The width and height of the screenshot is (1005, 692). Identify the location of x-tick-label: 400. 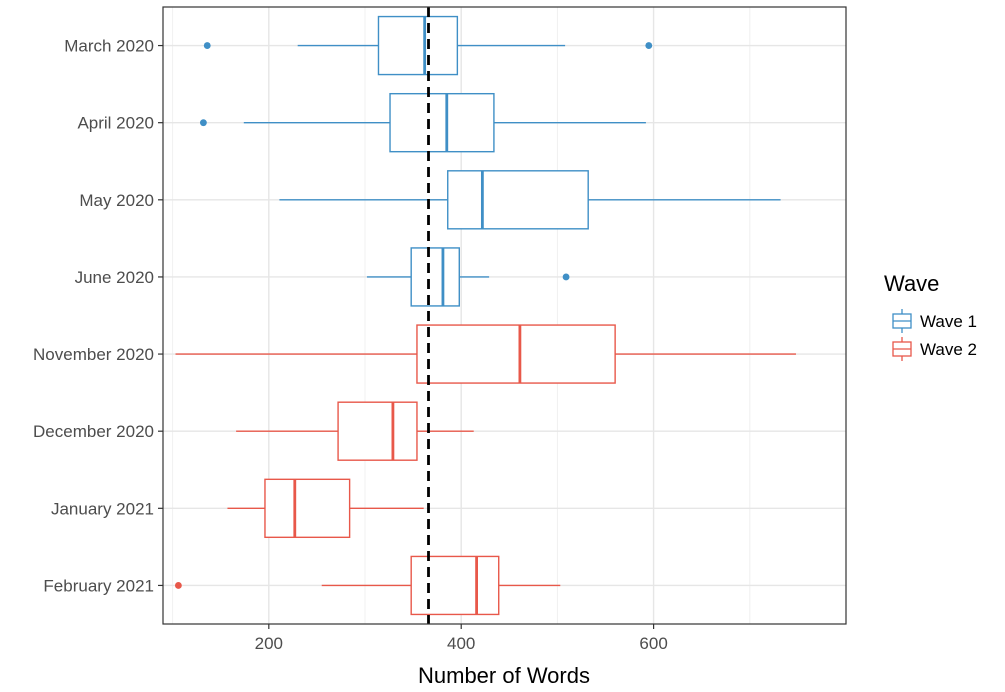
(461, 643).